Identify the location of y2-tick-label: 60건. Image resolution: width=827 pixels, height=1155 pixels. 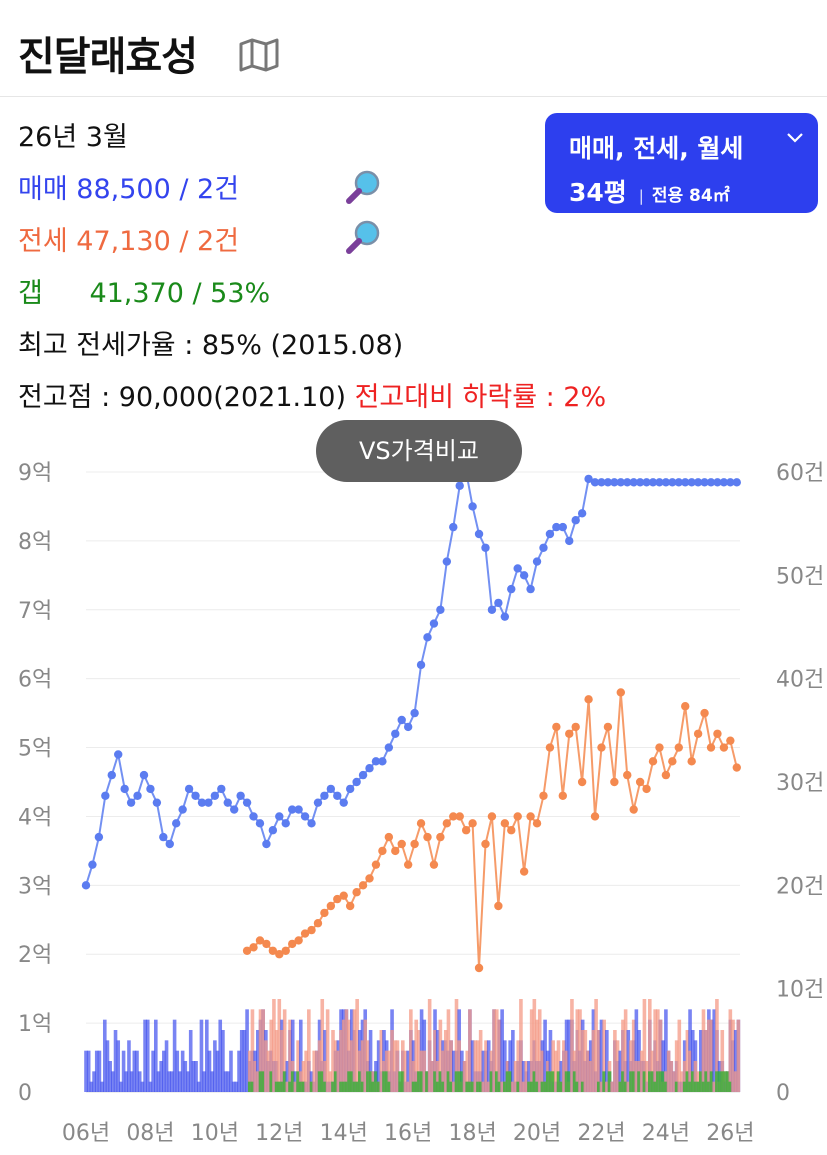
(800, 473).